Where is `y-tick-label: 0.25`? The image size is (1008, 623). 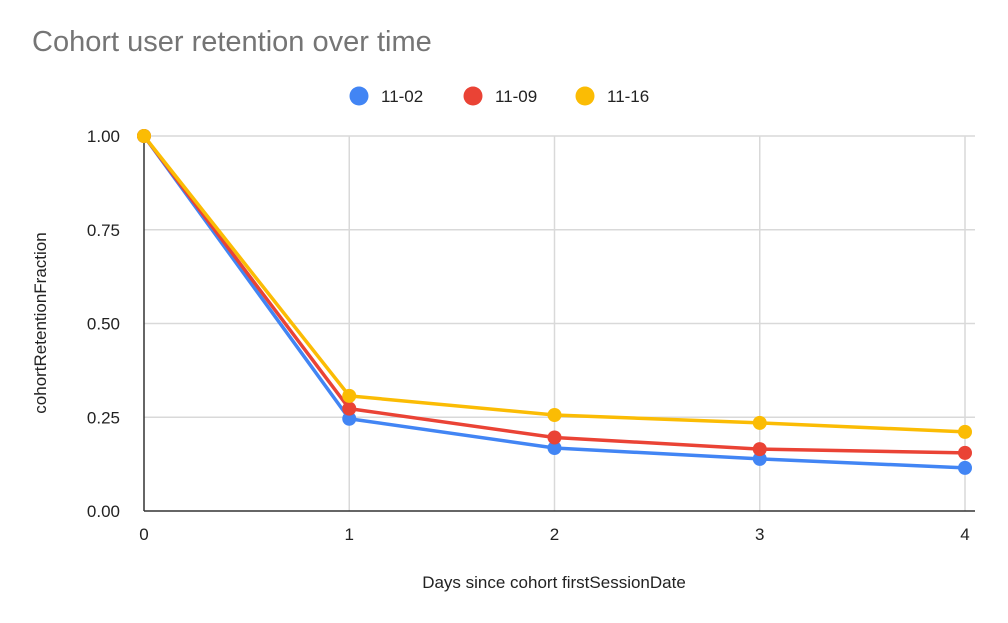
y-tick-label: 0.25 is located at coordinates (103, 417).